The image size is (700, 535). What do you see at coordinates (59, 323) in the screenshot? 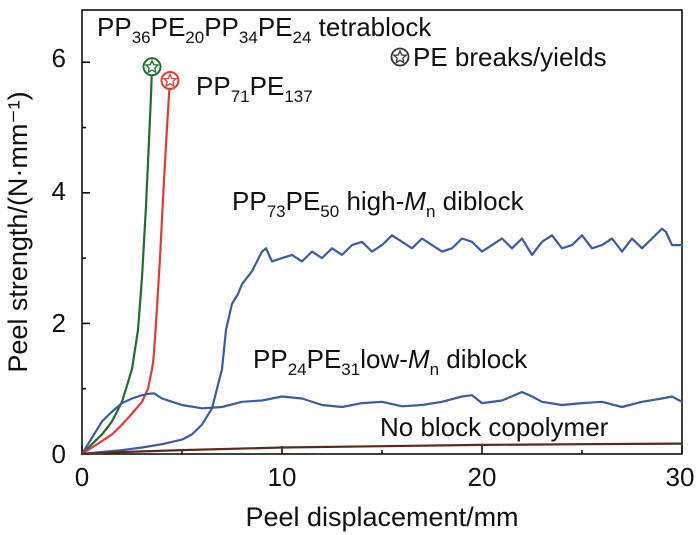
I see `y-tick-label: 2` at bounding box center [59, 323].